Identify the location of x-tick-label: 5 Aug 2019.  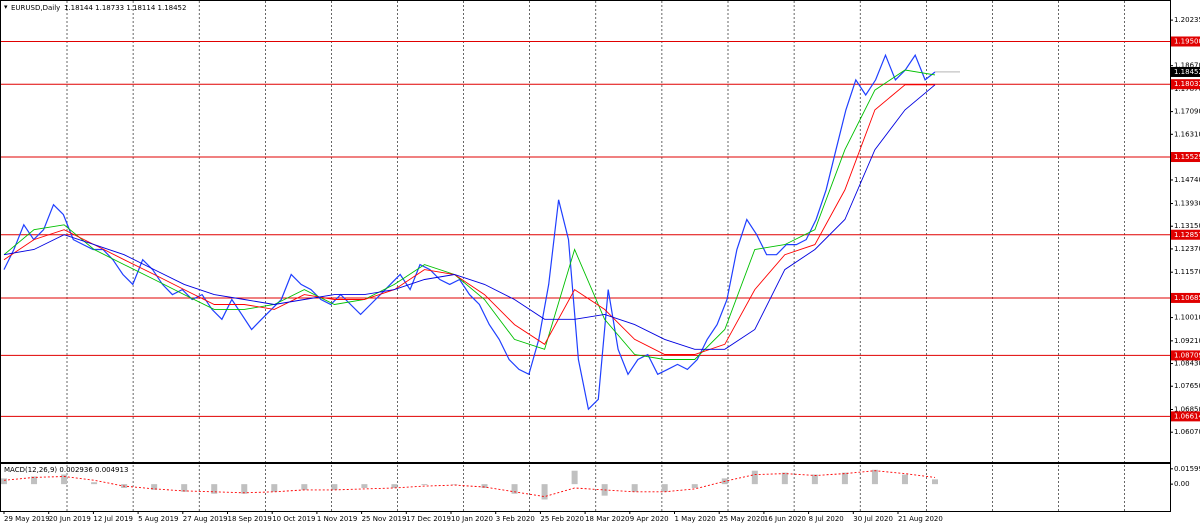
(158, 519).